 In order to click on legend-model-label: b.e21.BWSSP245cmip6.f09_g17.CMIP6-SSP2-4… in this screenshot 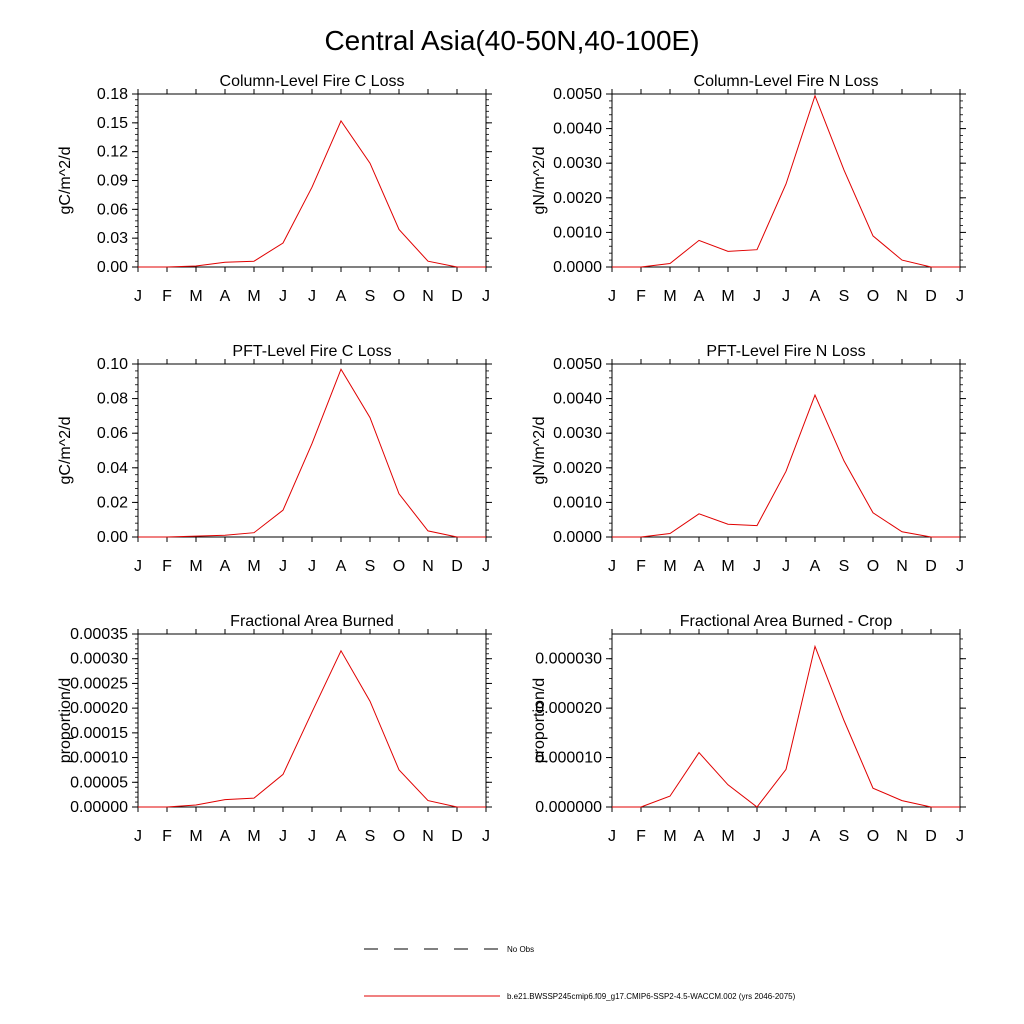, I will do `click(651, 996)`.